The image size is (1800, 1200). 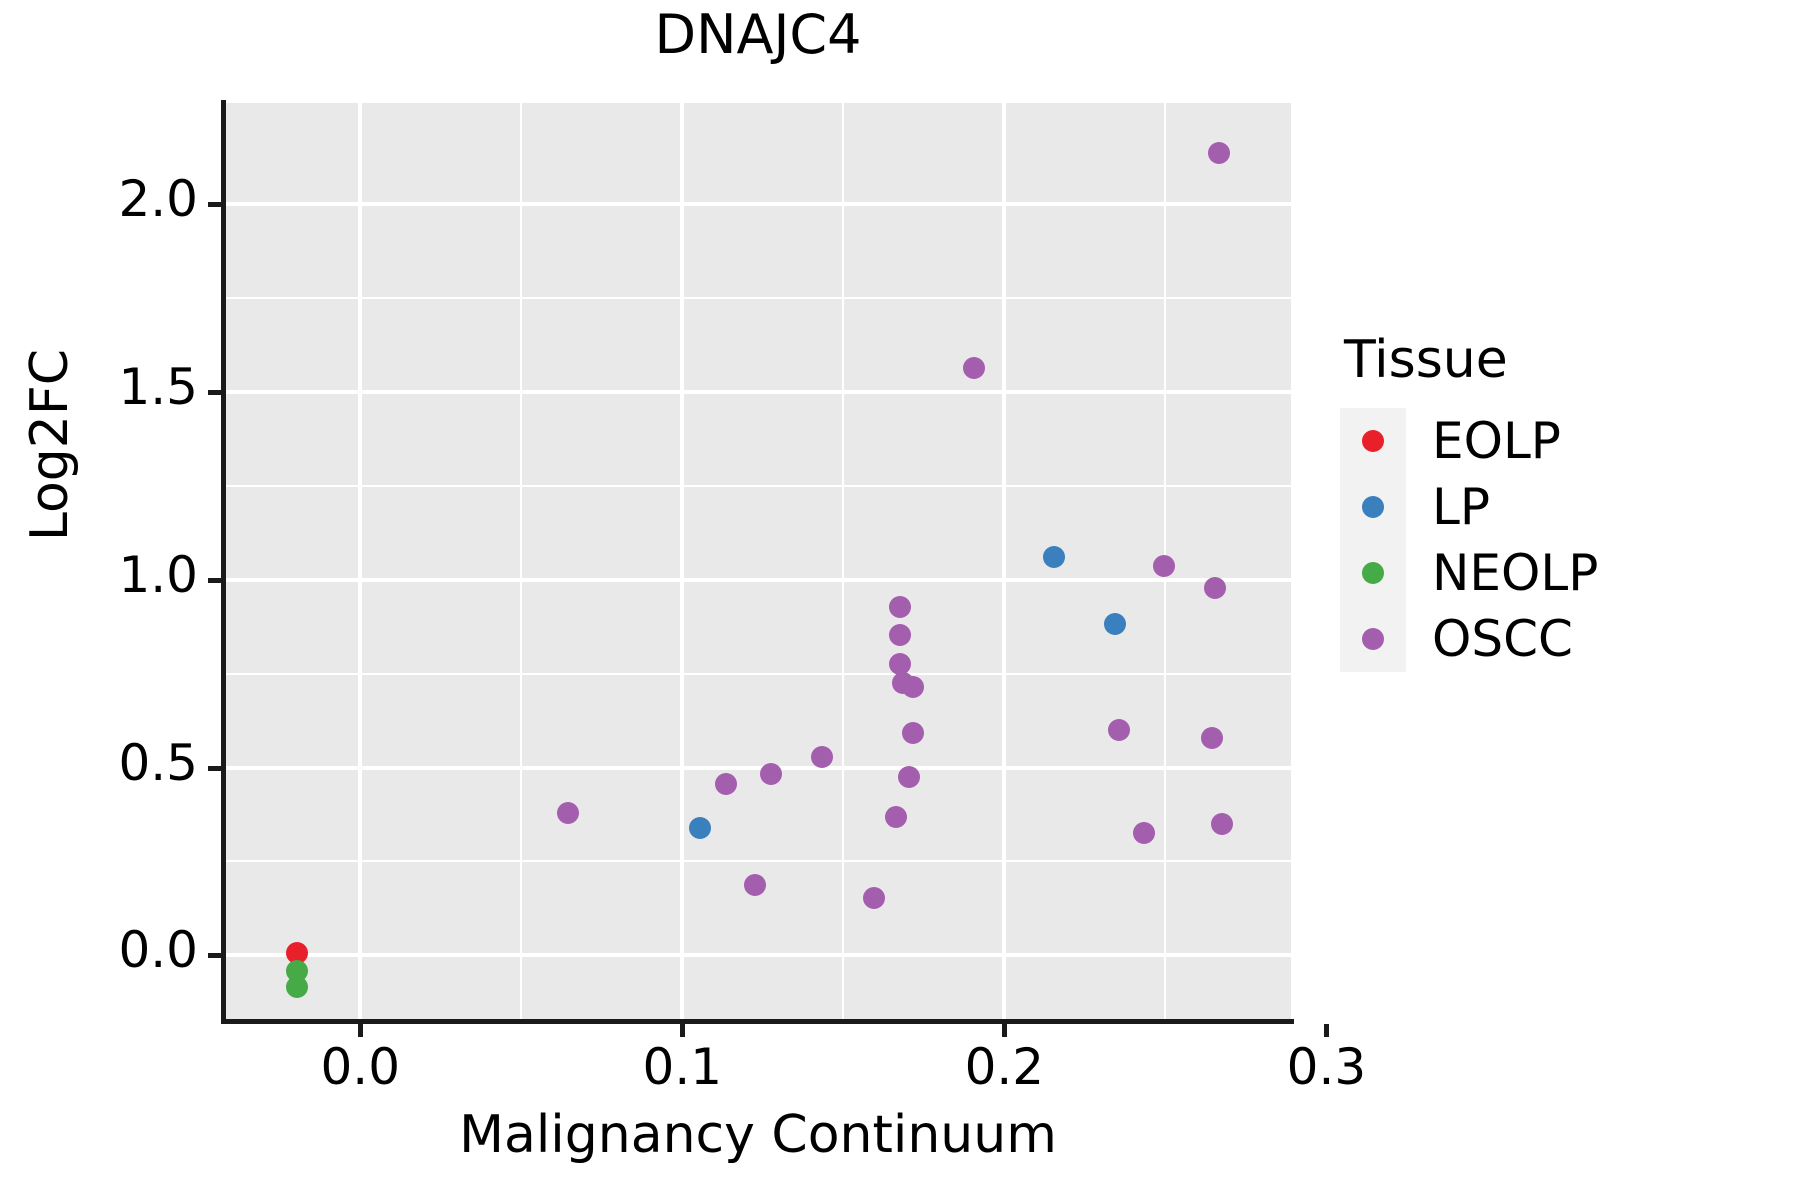 What do you see at coordinates (158, 762) in the screenshot?
I see `y-axis-tick-label: 0.5` at bounding box center [158, 762].